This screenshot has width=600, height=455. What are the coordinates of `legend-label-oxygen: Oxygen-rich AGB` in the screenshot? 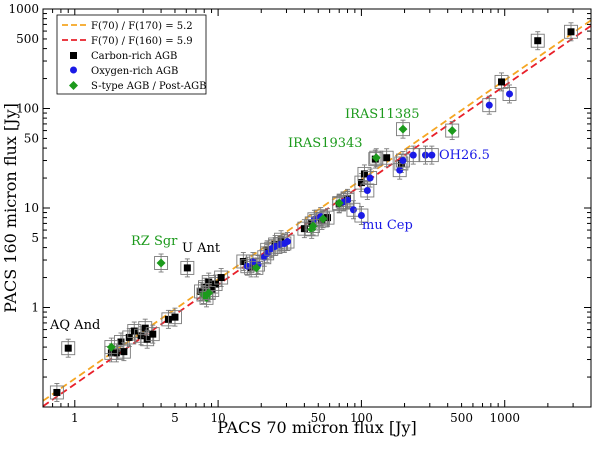 It's located at (134, 71).